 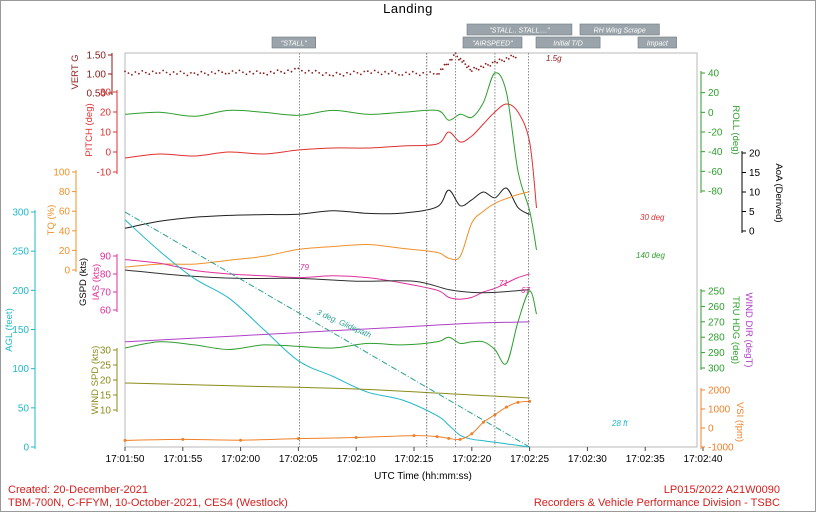 What do you see at coordinates (67, 271) in the screenshot?
I see `tq-tick-label: 0` at bounding box center [67, 271].